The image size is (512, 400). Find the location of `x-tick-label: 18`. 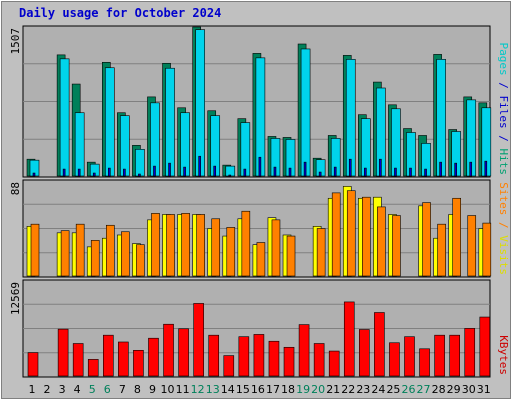

x-tick-label: 18 is located at coordinates (288, 389).